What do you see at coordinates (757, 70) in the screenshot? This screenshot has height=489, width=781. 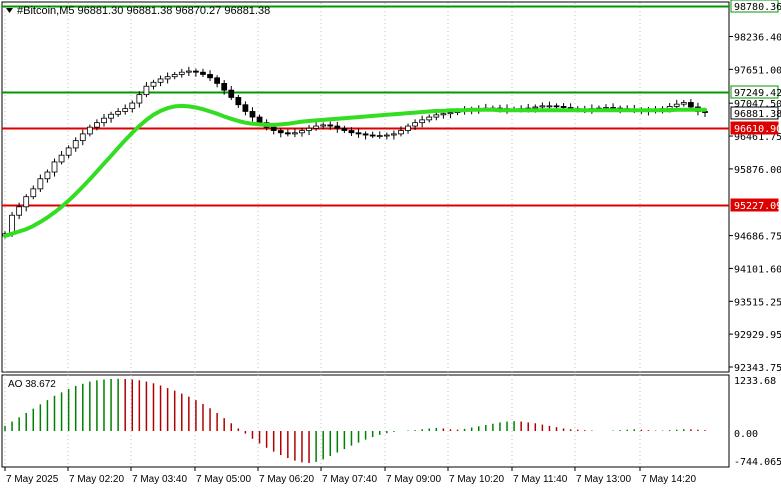 I see `price-tick-label-1: 97651.00` at bounding box center [757, 70].